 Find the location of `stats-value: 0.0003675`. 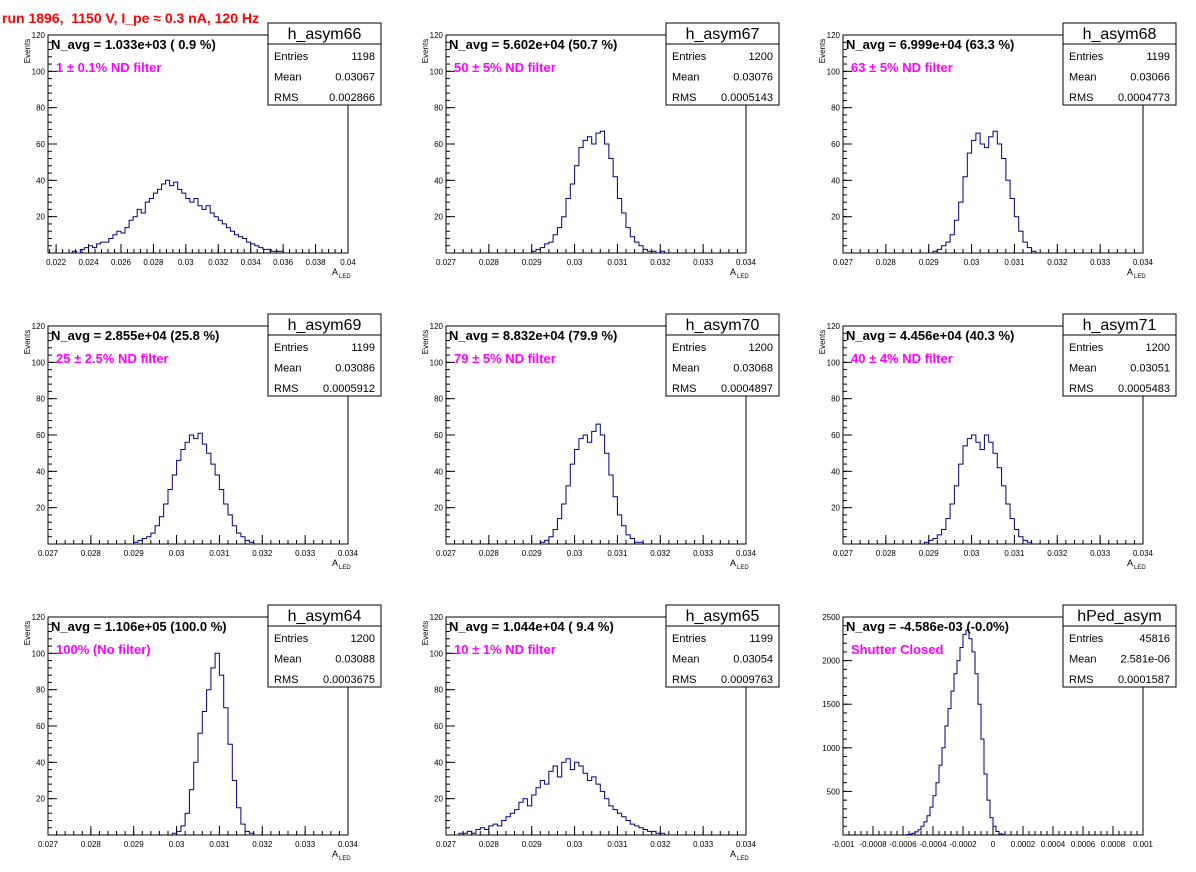

stats-value: 0.0003675 is located at coordinates (349, 680).